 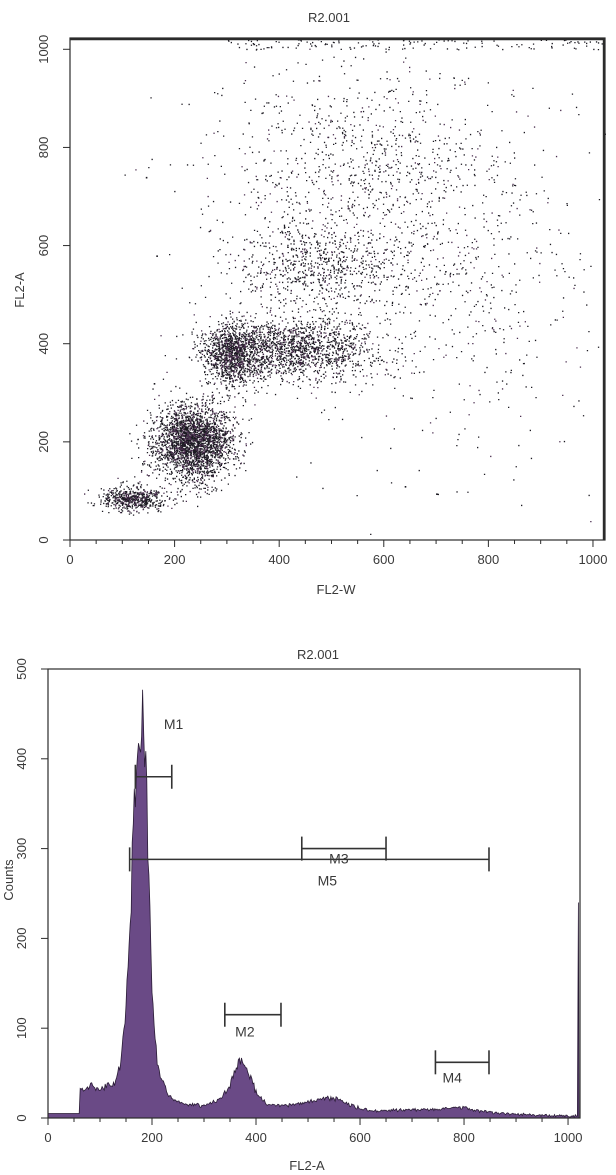 I want to click on dot-plot-y-tick-label: 1000, so click(x=43, y=49).